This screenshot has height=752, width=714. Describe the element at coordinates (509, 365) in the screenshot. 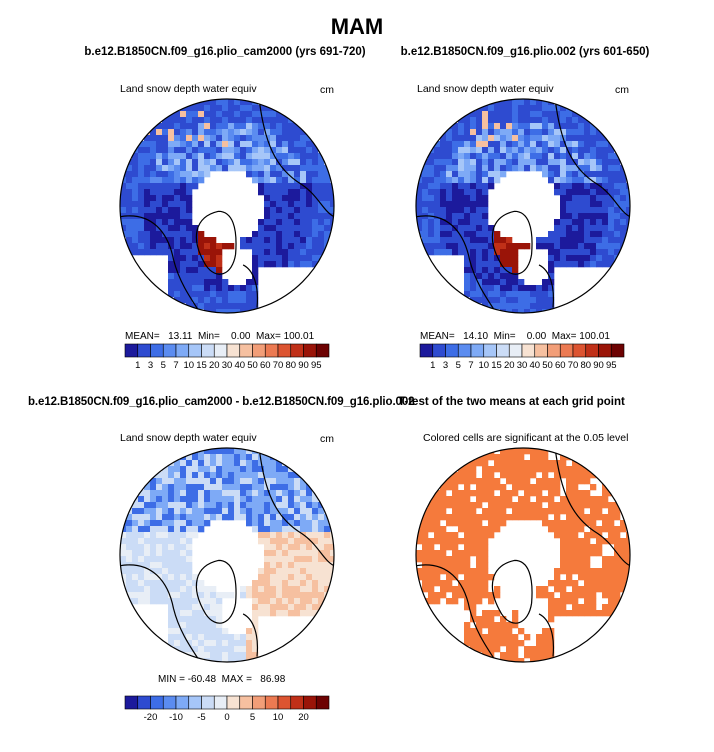

I see `colorbar-tick-label: 20` at that location.